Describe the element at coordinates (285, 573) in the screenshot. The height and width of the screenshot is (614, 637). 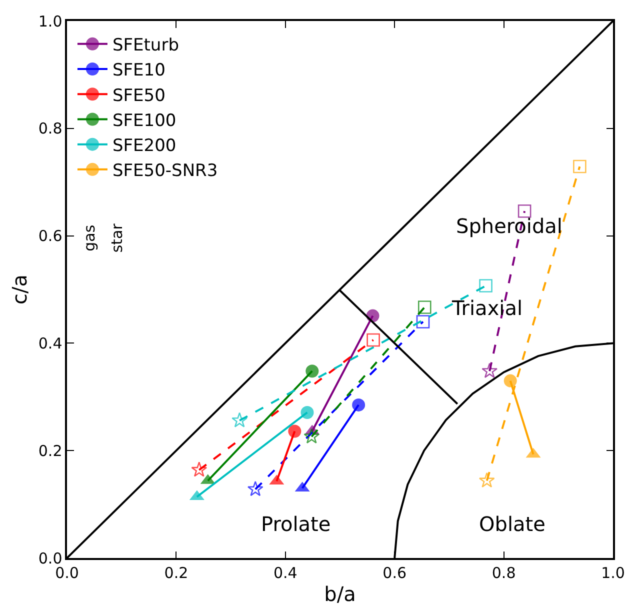
I see `x-tick-label: 0.4` at that location.